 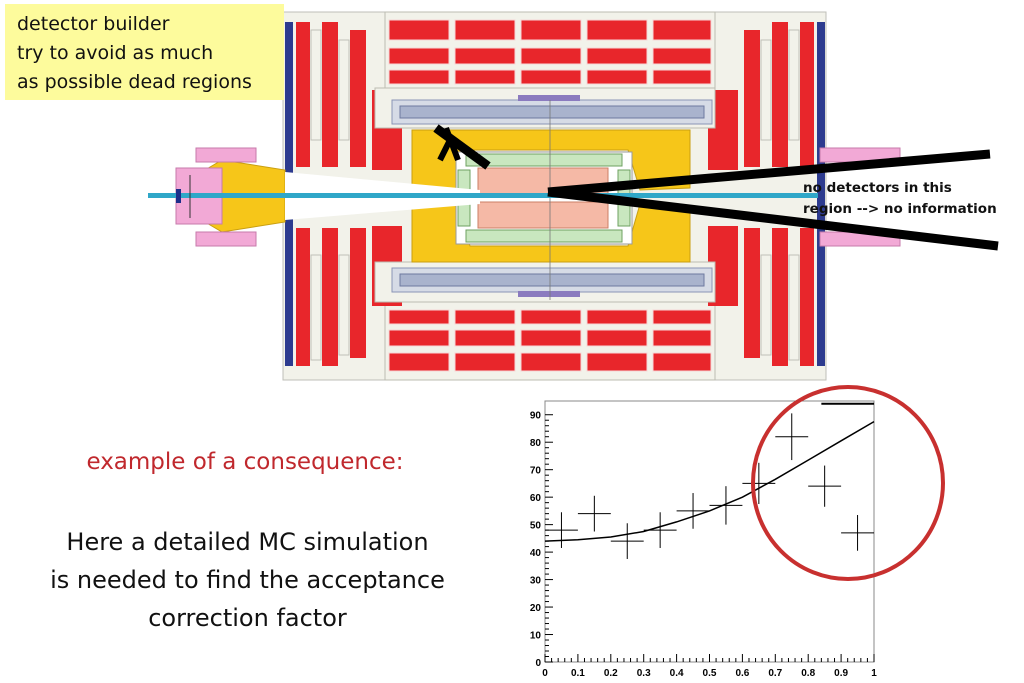 What do you see at coordinates (545, 673) in the screenshot?
I see `x-tick-label: 0` at bounding box center [545, 673].